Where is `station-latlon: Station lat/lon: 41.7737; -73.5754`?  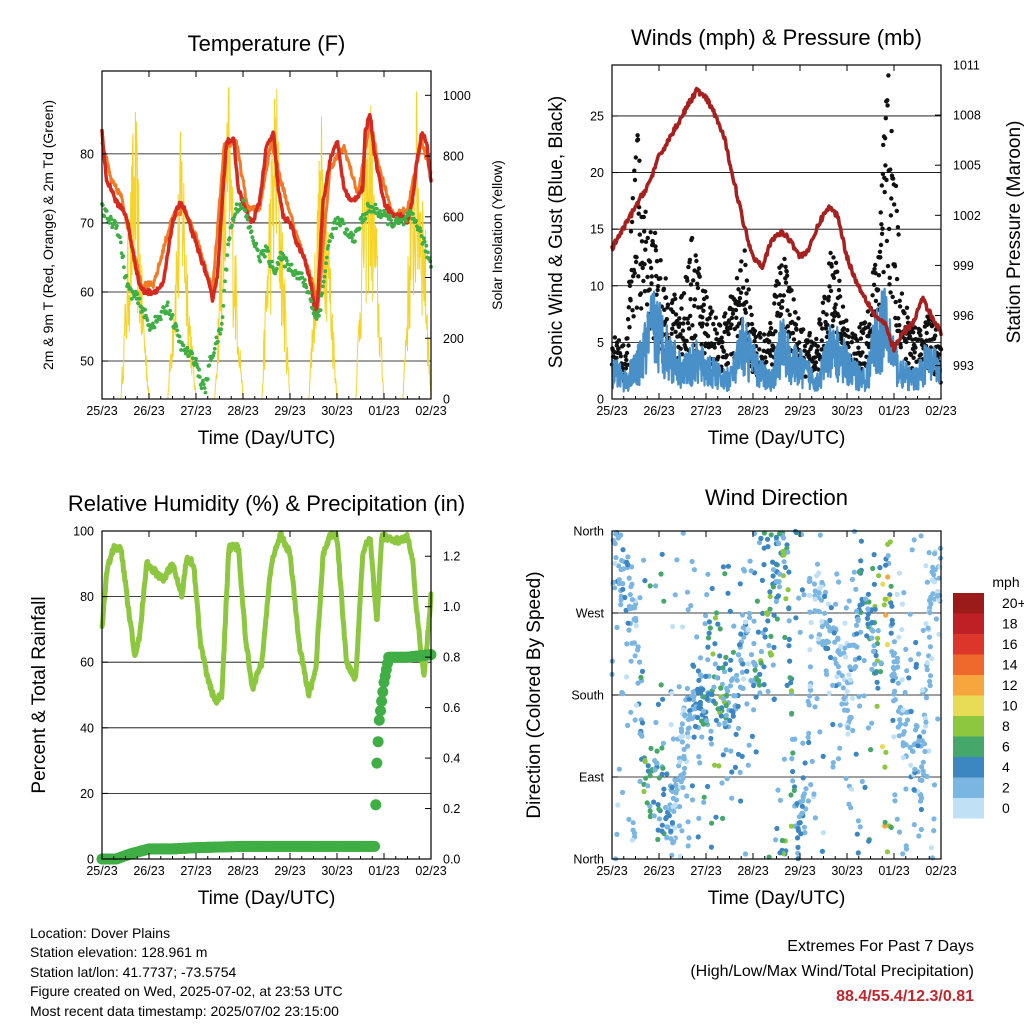
station-latlon: Station lat/lon: 41.7737; -73.5754 is located at coordinates (133, 971).